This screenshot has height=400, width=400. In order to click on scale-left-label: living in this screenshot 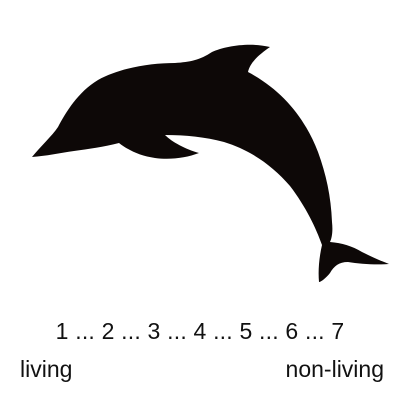, I will do `click(46, 369)`.